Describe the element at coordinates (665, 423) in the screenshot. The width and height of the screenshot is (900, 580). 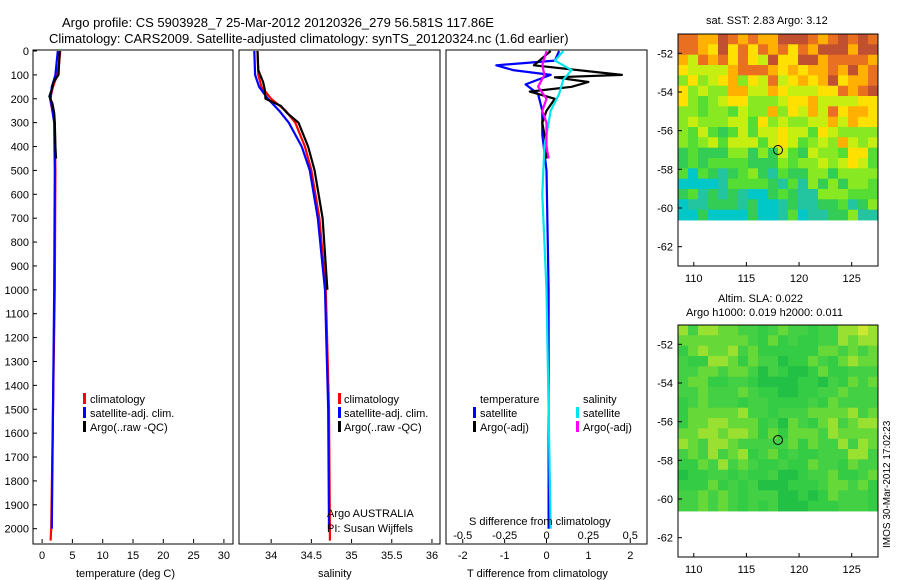
I see `lat-tick-label: -56` at that location.